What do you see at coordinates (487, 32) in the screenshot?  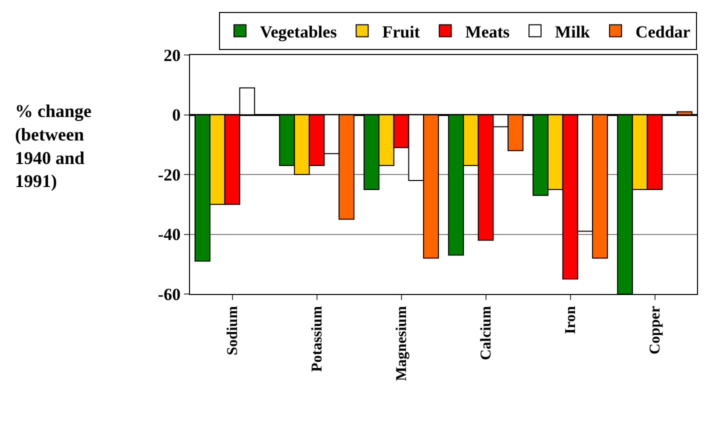 I see `legend-label: Meats` at bounding box center [487, 32].